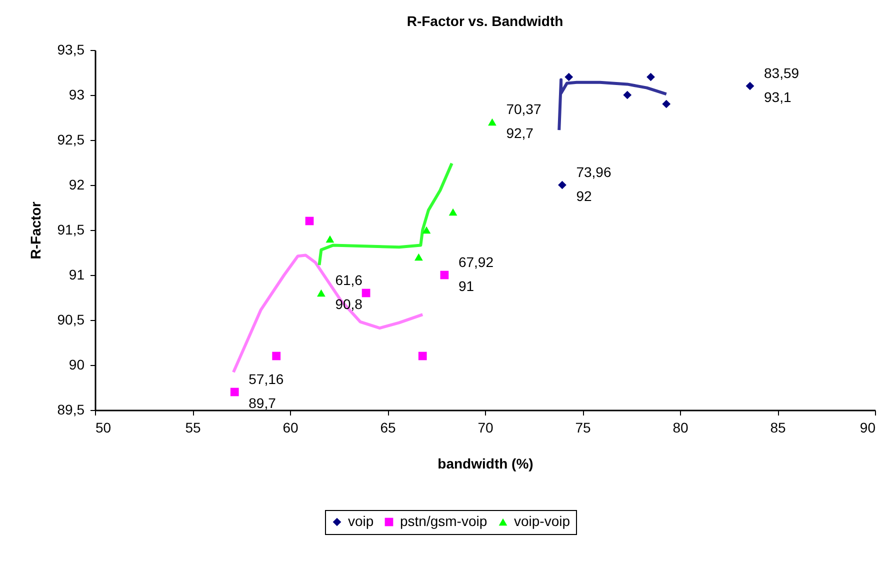 The width and height of the screenshot is (888, 562). Describe the element at coordinates (868, 428) in the screenshot. I see `x-tick-label: 90` at that location.